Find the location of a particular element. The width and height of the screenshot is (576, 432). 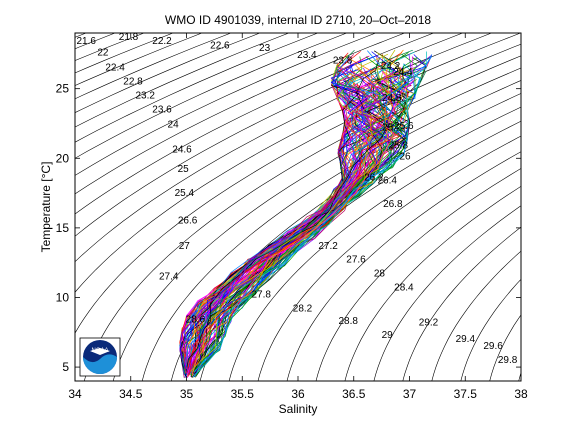

x-tick-label: 35.5 is located at coordinates (243, 394).